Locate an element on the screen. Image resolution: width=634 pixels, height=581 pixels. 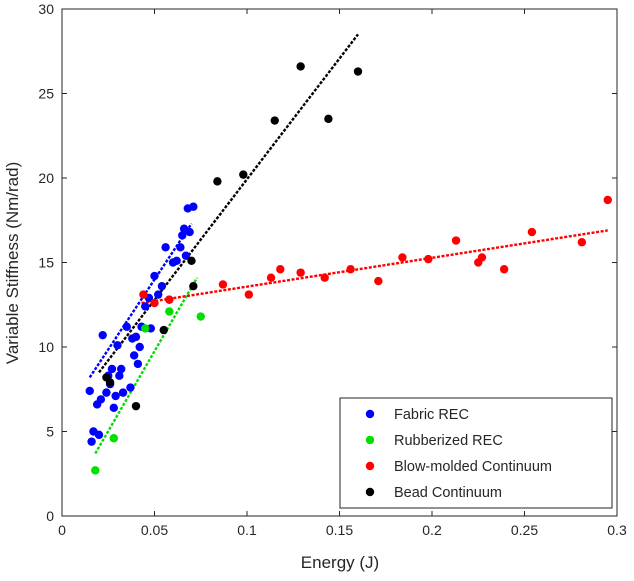
y-tick-label: 15 is located at coordinates (46, 263).